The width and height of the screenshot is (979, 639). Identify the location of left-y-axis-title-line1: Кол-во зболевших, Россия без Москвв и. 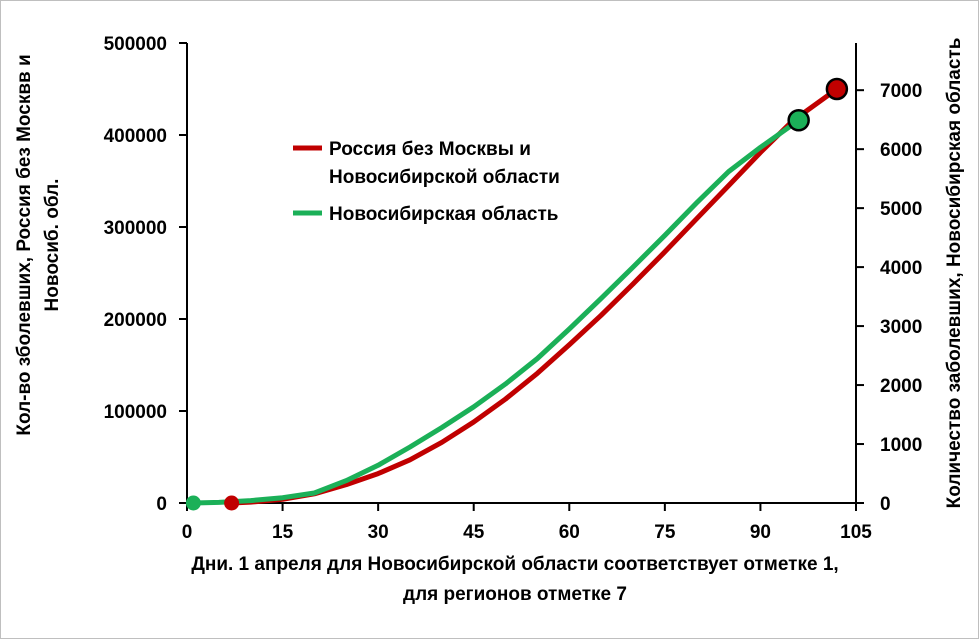
(24, 244).